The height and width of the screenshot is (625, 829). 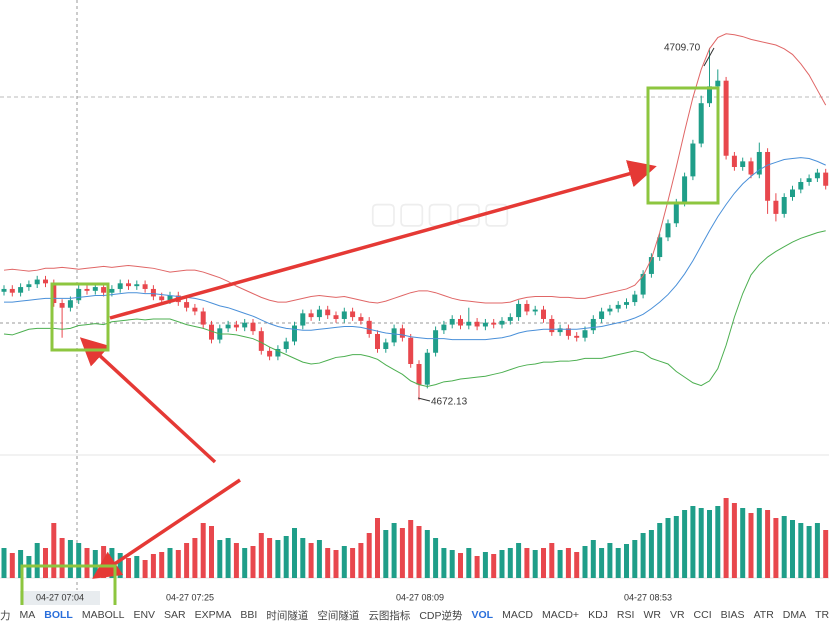 What do you see at coordinates (822, 615) in the screenshot?
I see `indicator-tab: TRIX` at bounding box center [822, 615].